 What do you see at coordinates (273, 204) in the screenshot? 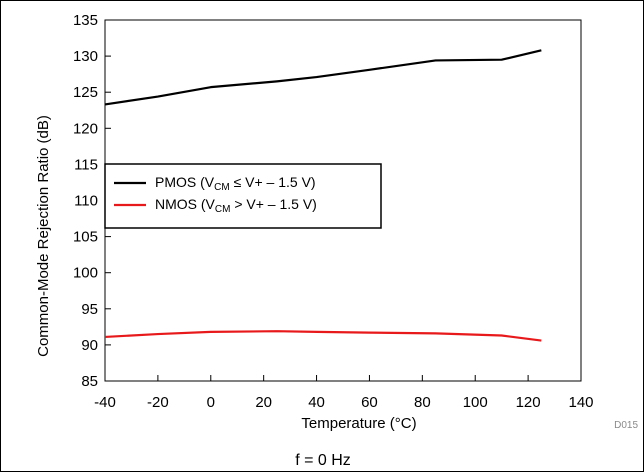
I see `nmos-legend-rest-text: > V+ – 1.5 V)` at bounding box center [273, 204].